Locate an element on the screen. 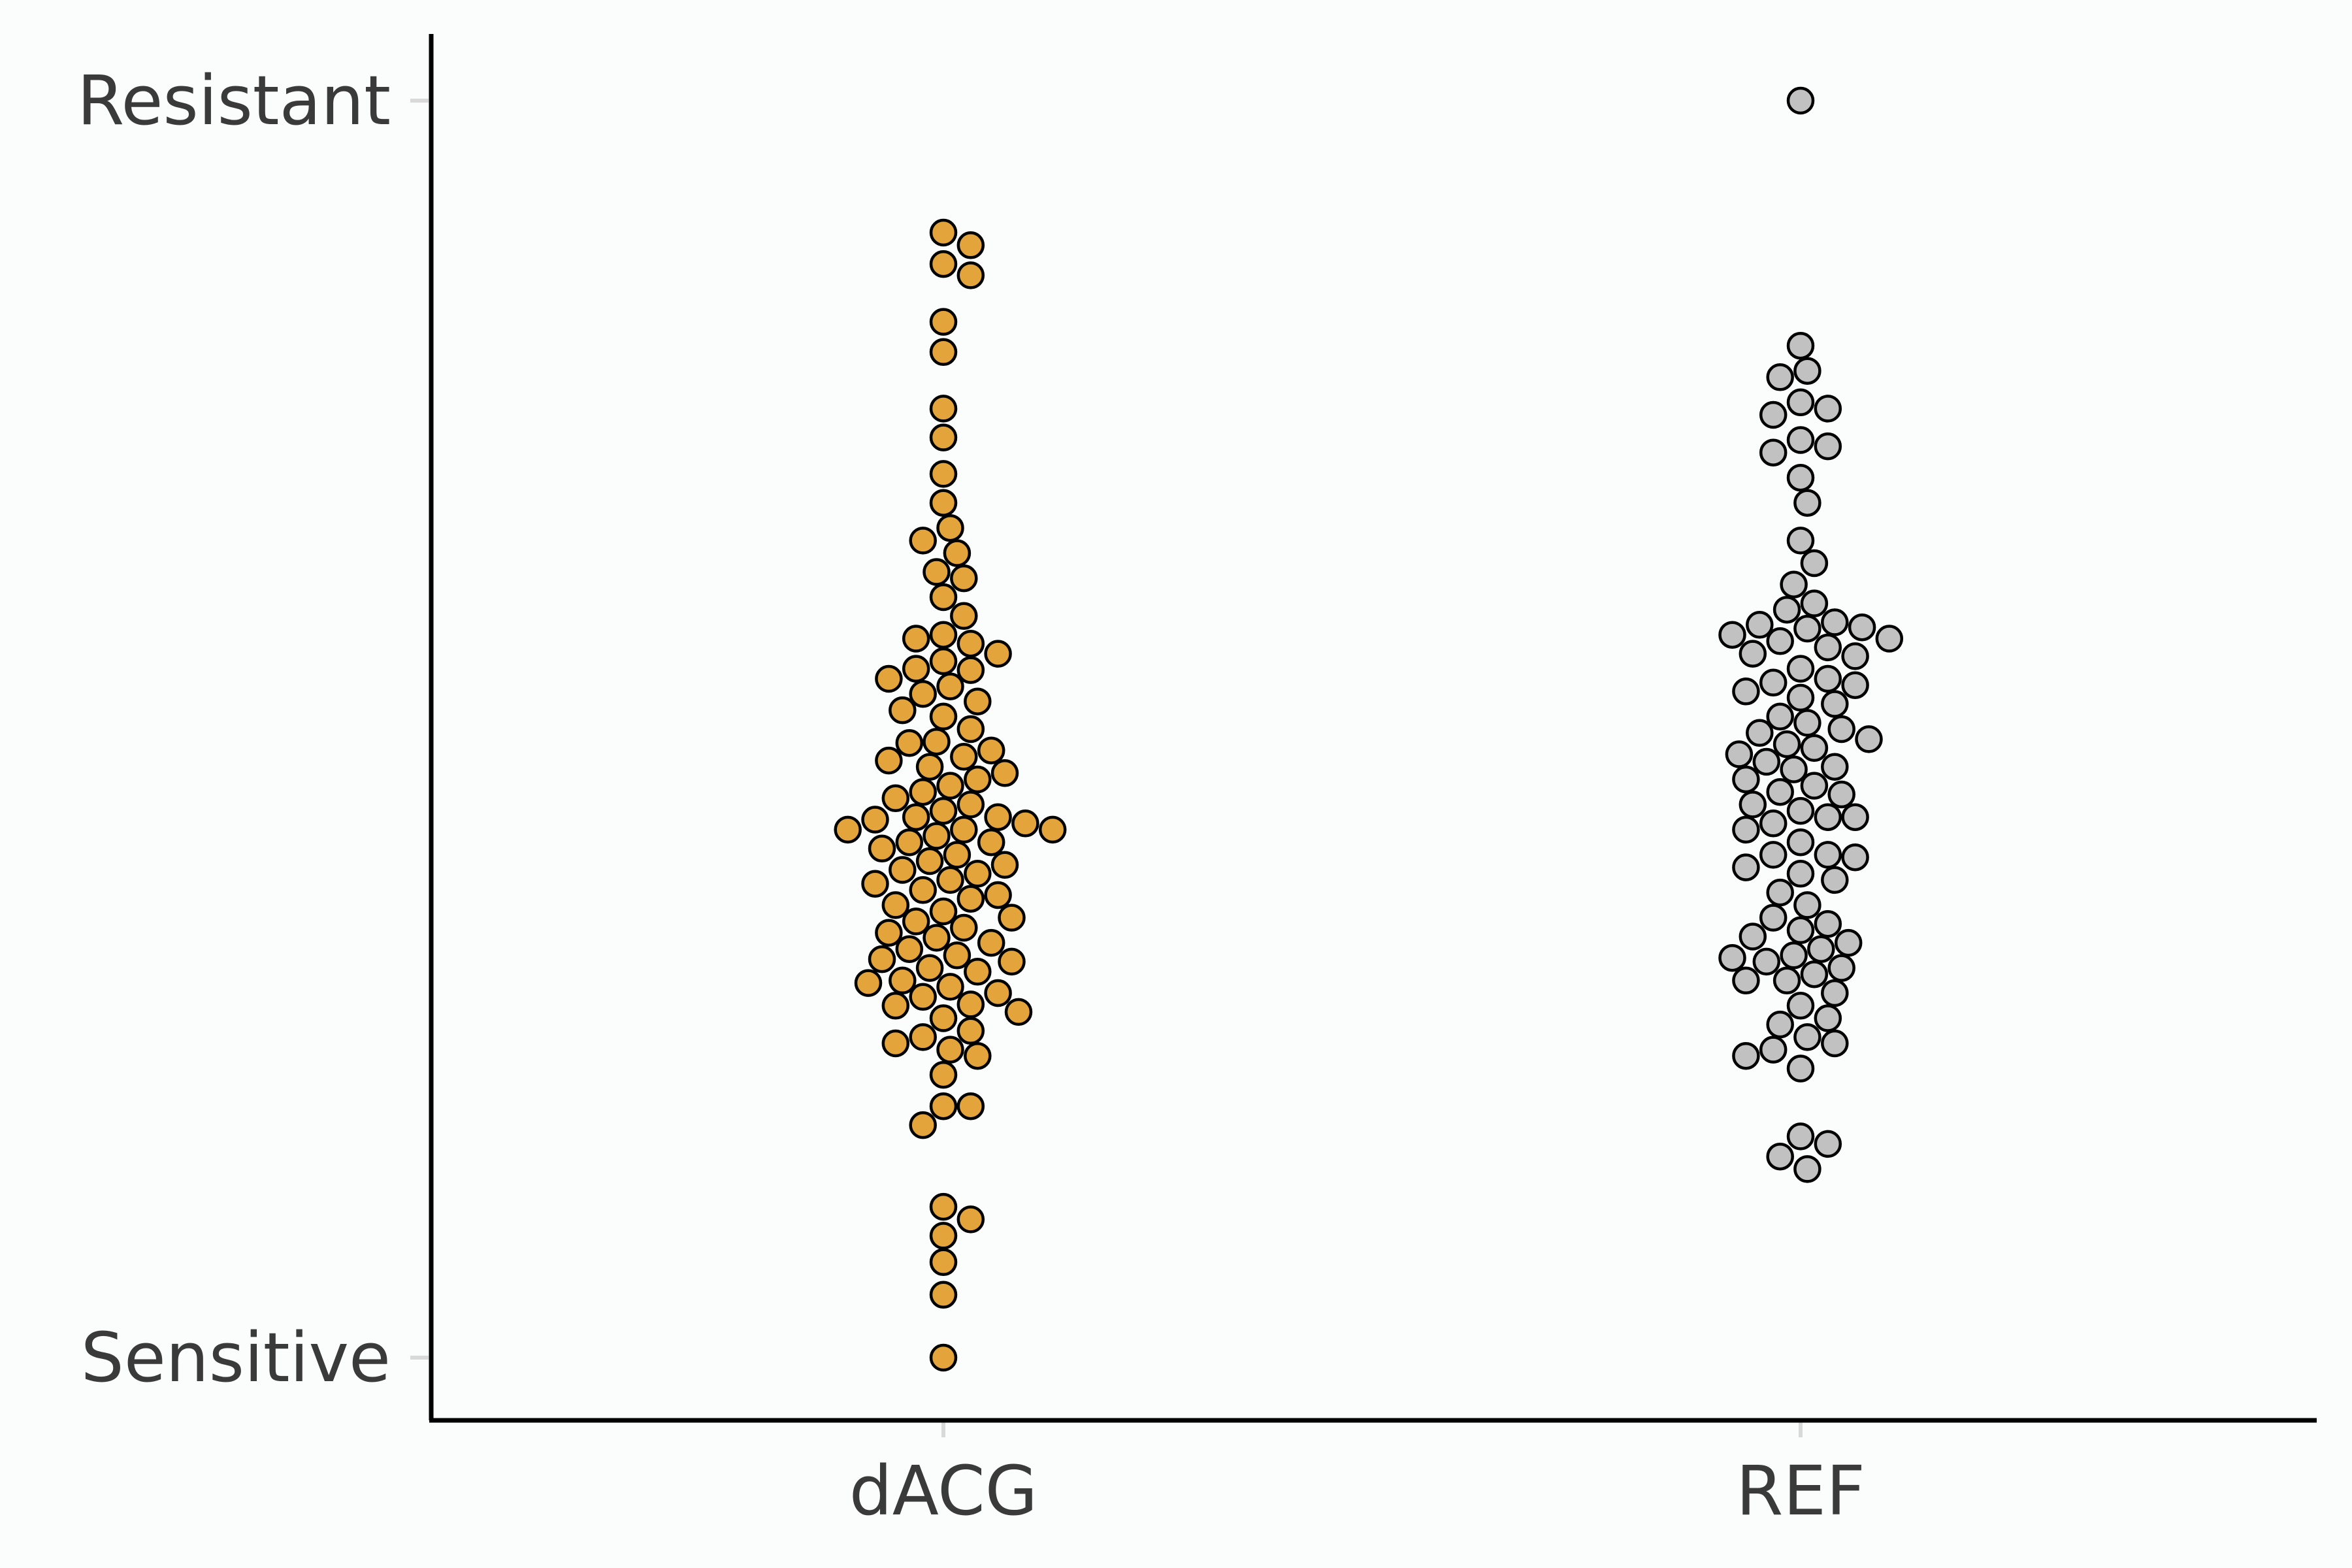 The width and height of the screenshot is (2352, 1568). y-tick-label-resistant: Resistant is located at coordinates (234, 100).